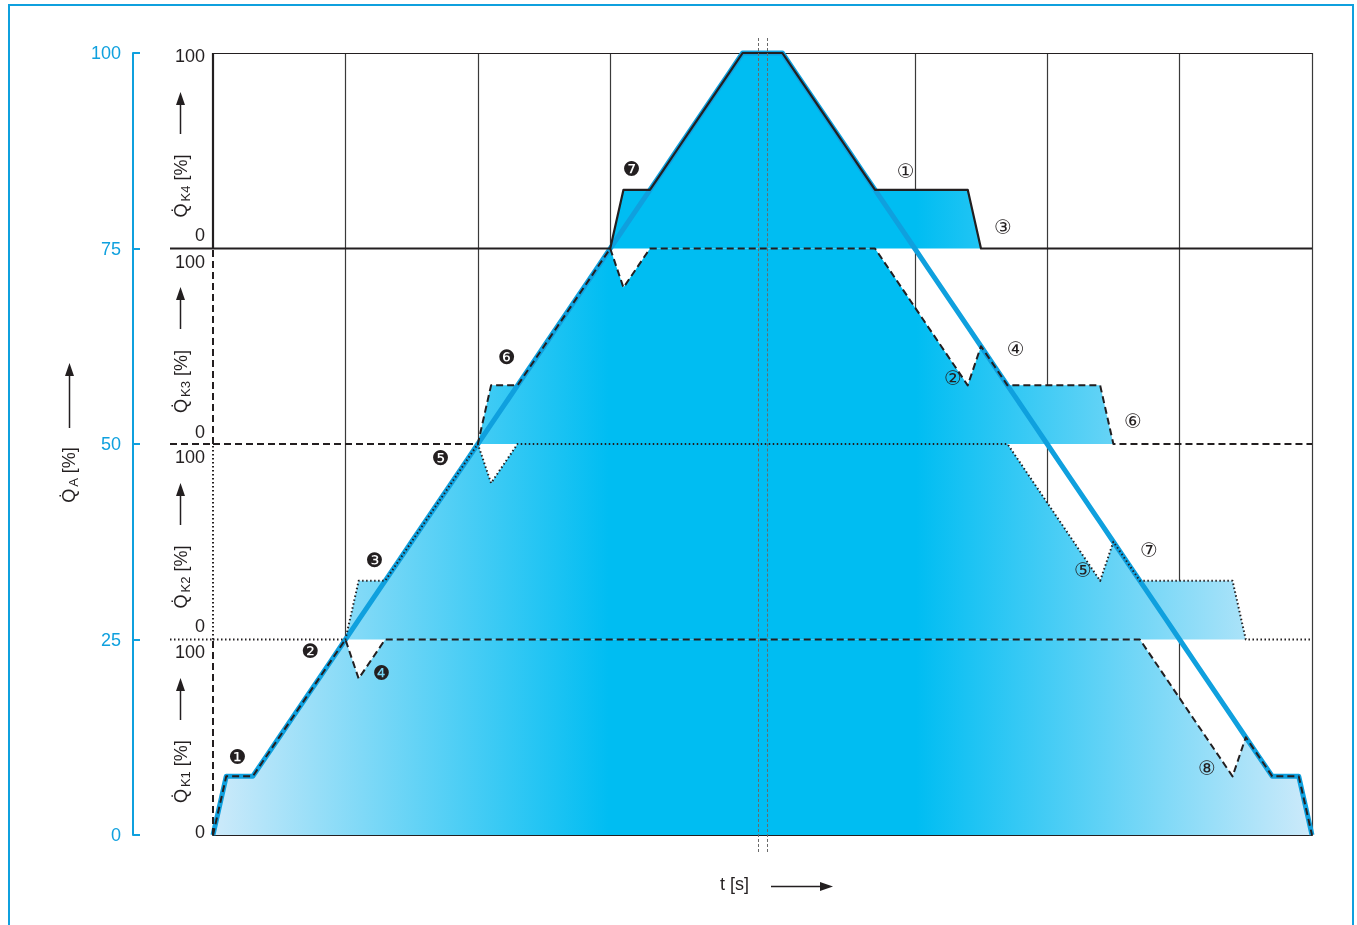  I want to click on annotation: ❸, so click(374, 559).